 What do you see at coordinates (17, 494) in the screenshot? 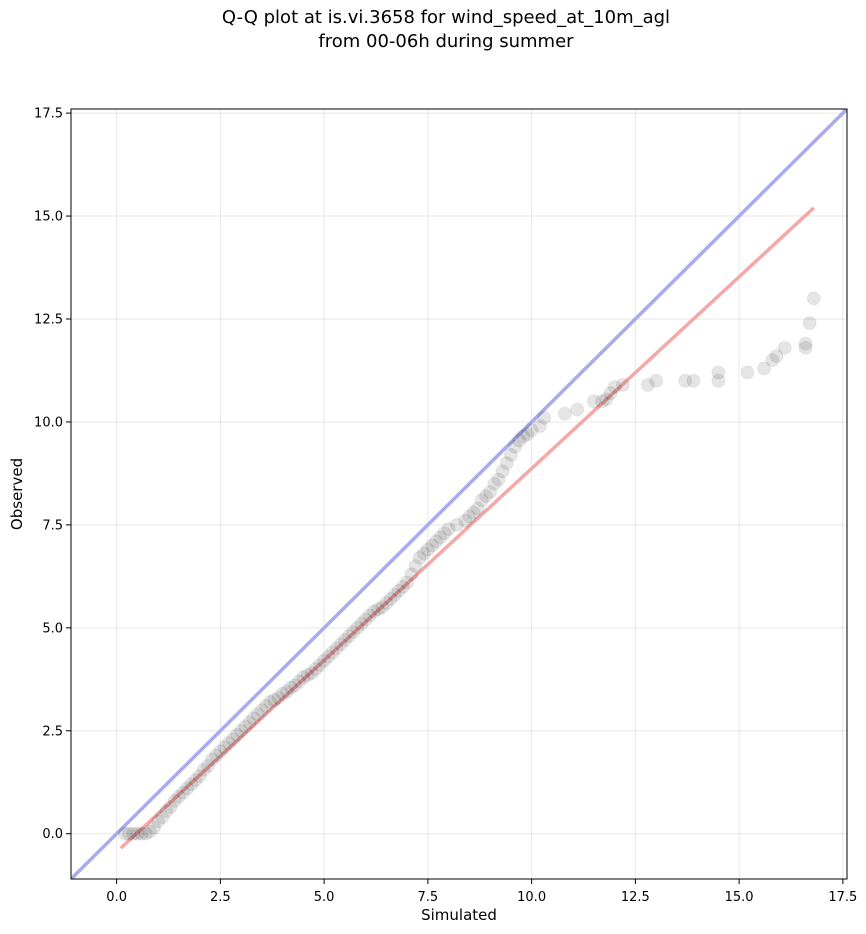
I see `y-axis-label: Observed` at bounding box center [17, 494].